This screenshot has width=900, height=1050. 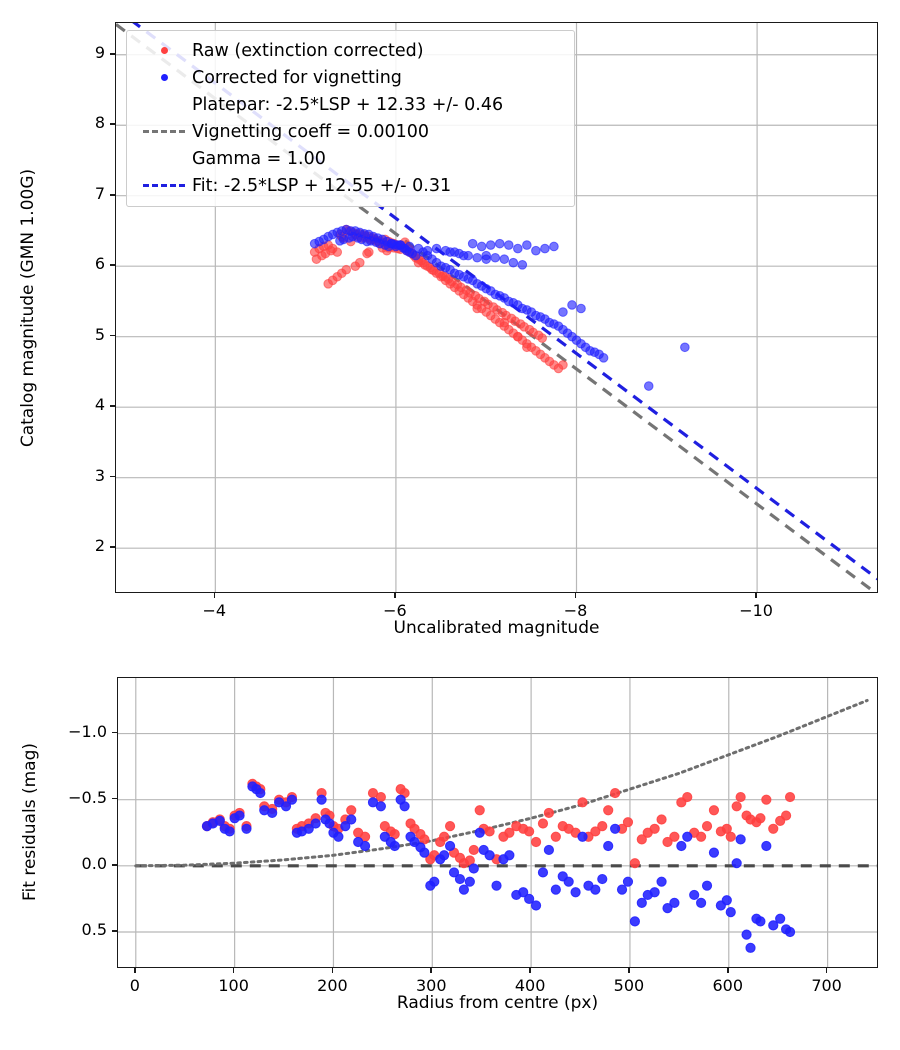 I want to click on series-raw, so click(x=498, y=823).